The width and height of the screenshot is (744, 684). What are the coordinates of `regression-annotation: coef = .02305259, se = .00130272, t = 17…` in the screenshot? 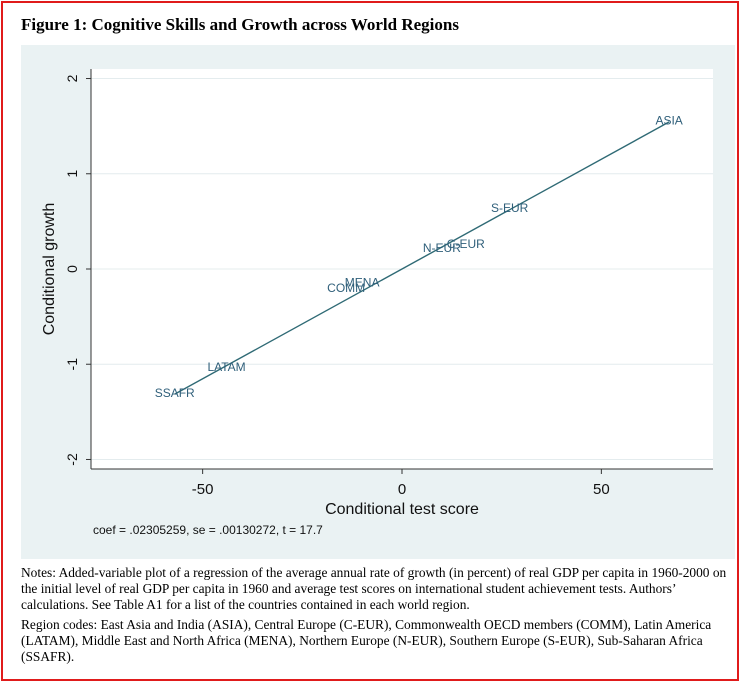 It's located at (208, 530).